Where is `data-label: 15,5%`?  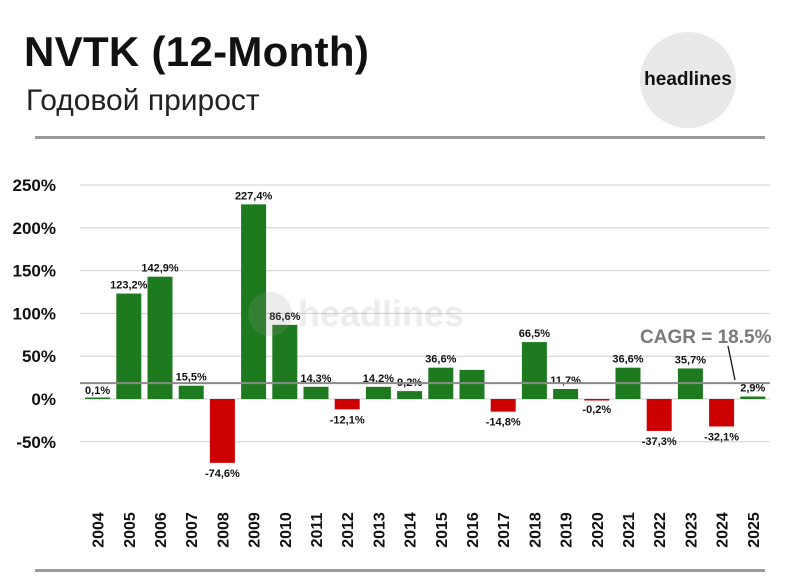 data-label: 15,5% is located at coordinates (191, 378).